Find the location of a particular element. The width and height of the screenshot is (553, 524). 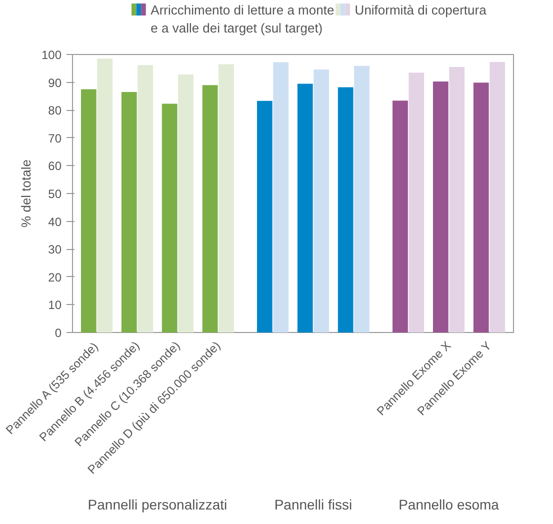

y-axis-title: % del totale is located at coordinates (26, 194).